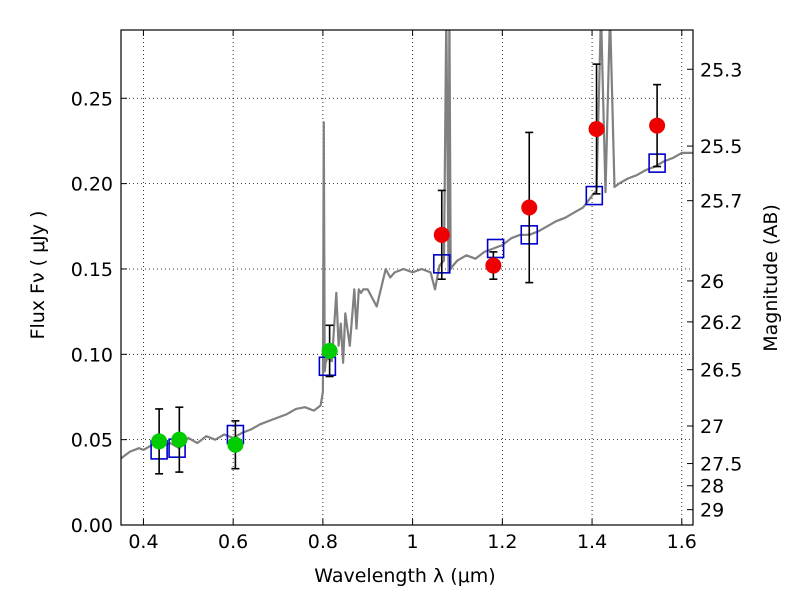 Image resolution: width=800 pixels, height=600 pixels. What do you see at coordinates (92, 441) in the screenshot?
I see `y-tick-label: 0.05` at bounding box center [92, 441].